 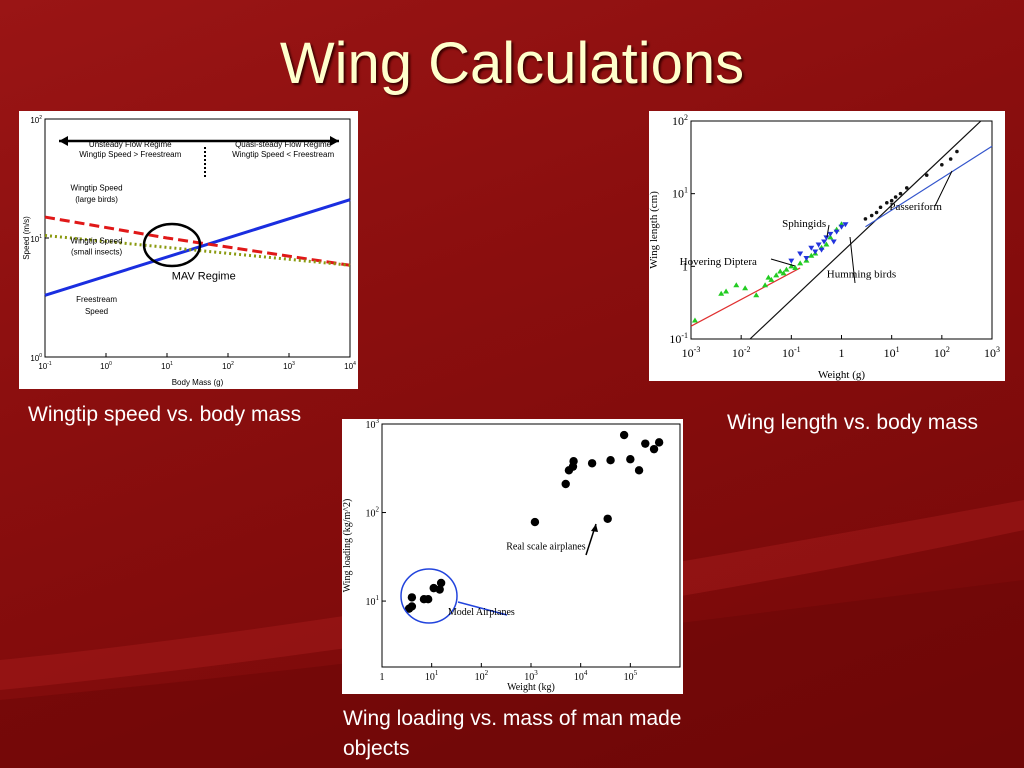 What do you see at coordinates (26, 238) in the screenshot?
I see `y-axis-label: Speed (m/s)` at bounding box center [26, 238].